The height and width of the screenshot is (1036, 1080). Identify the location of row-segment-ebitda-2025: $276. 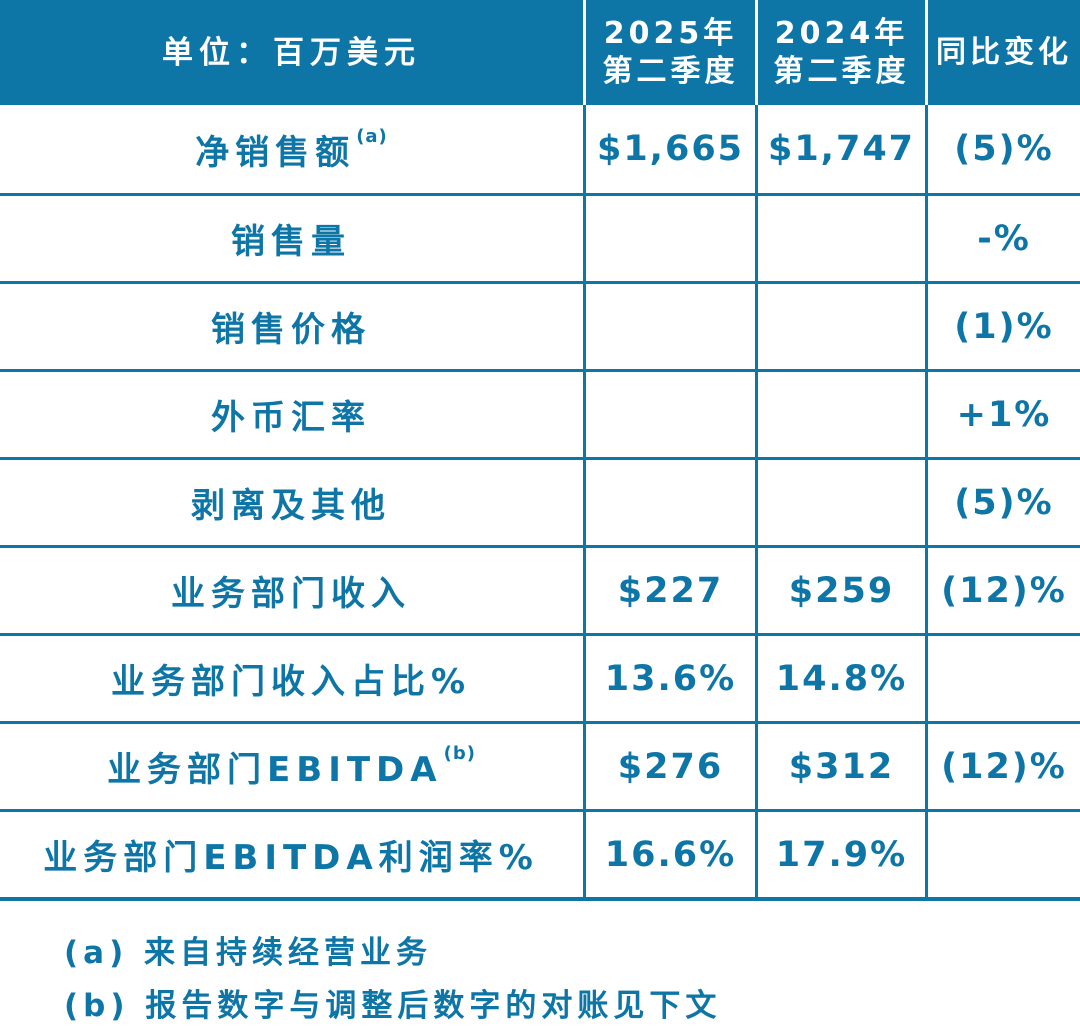
(669, 765).